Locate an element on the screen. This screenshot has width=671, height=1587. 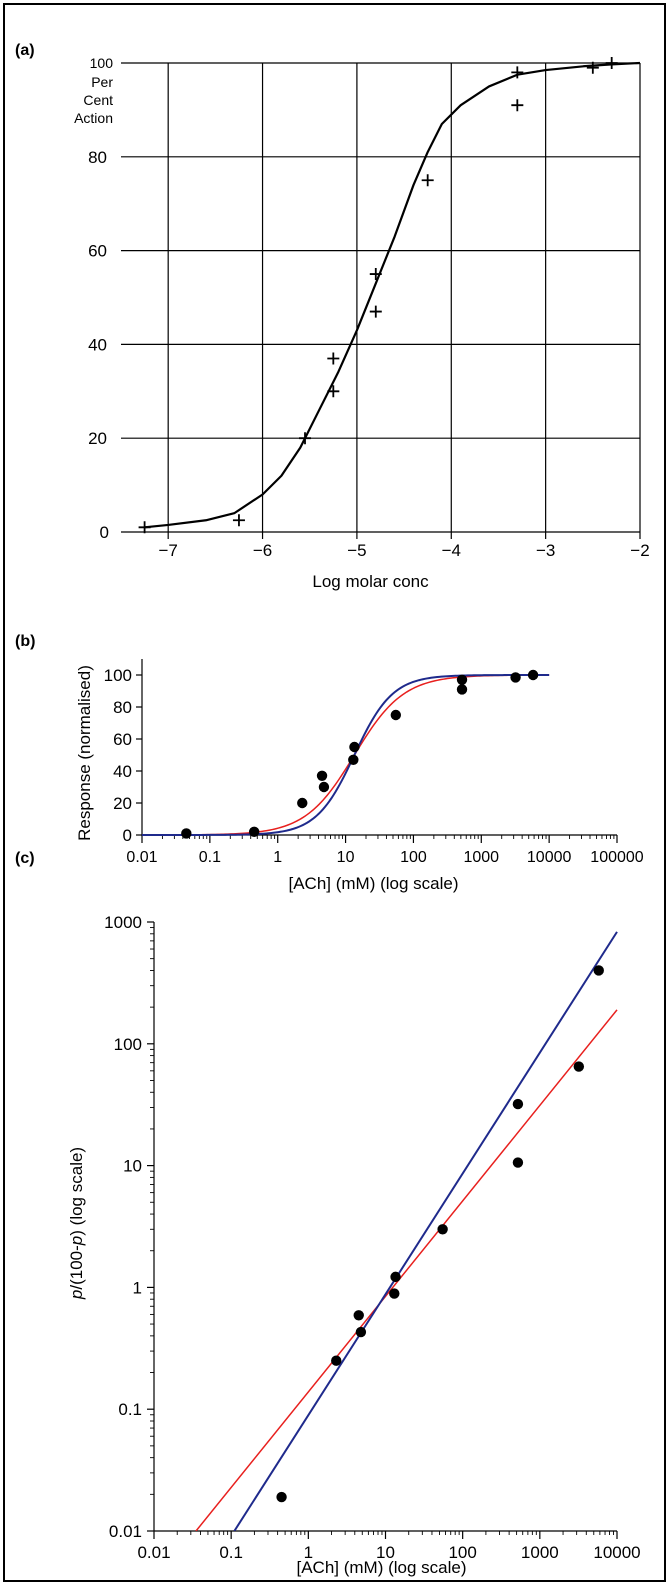
y-axis-label-part: ) (log scale) is located at coordinates (76, 1191).